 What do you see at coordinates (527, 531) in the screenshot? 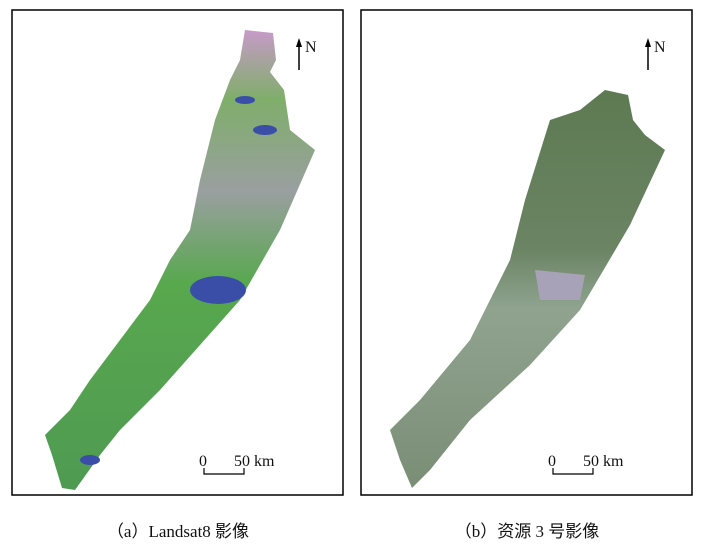
I see `caption: （b）资源 3 号影像` at bounding box center [527, 531].